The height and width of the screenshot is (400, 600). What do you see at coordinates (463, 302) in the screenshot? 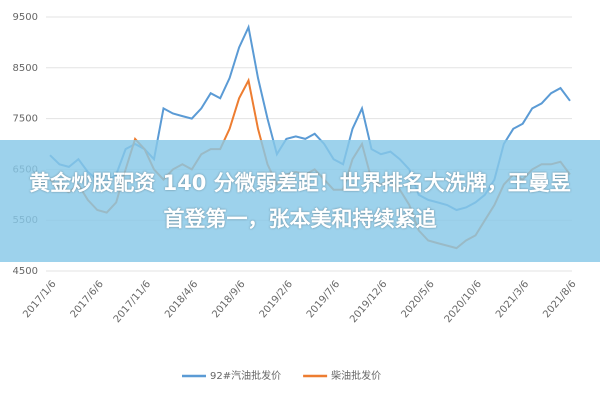
I see `x-tick-label: 2020/10/6` at bounding box center [463, 302].